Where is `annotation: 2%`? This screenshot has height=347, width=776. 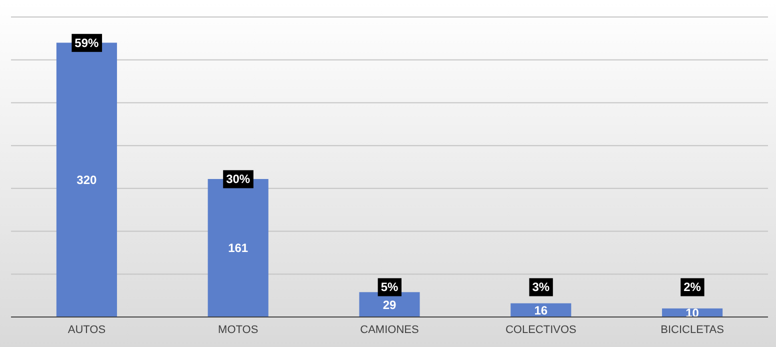 annotation: 2% is located at coordinates (693, 287).